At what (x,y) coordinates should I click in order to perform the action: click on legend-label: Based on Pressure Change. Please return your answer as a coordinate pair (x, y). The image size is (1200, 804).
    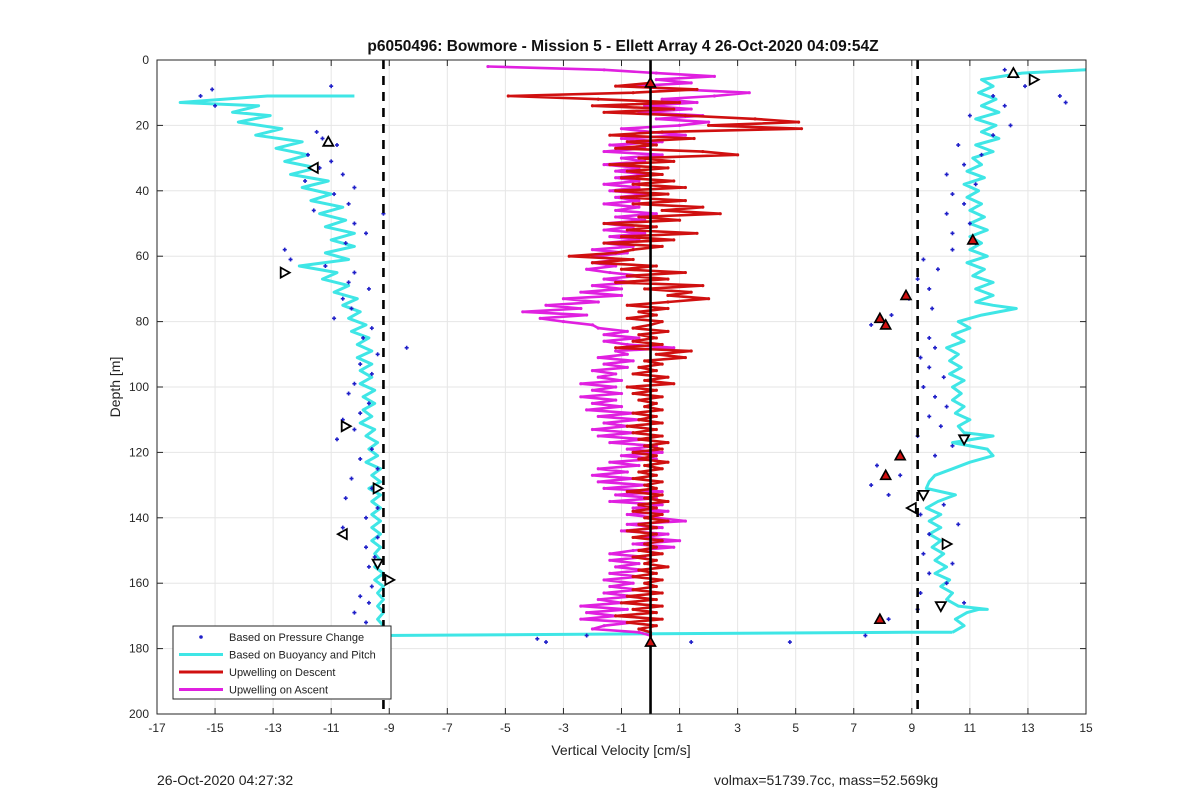
    Looking at the image, I should click on (296, 638).